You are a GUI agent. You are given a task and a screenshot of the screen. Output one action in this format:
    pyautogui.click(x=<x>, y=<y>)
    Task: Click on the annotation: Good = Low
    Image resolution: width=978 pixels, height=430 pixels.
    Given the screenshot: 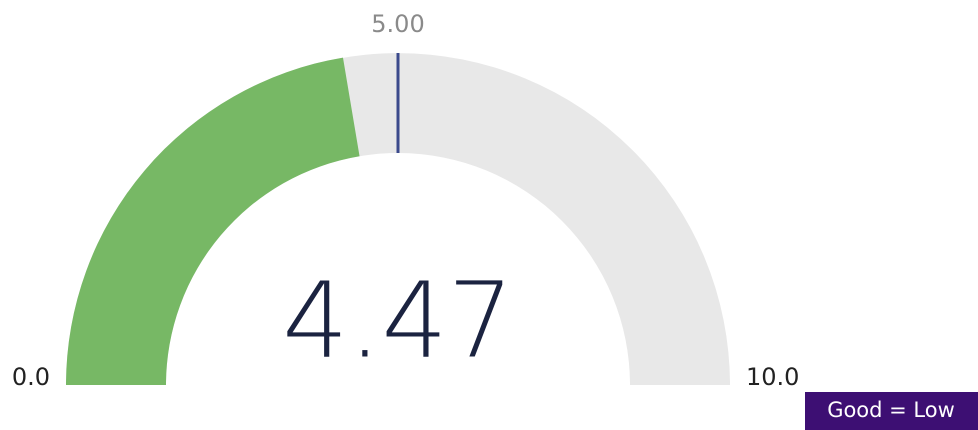 What is the action you would take?
    pyautogui.click(x=891, y=410)
    